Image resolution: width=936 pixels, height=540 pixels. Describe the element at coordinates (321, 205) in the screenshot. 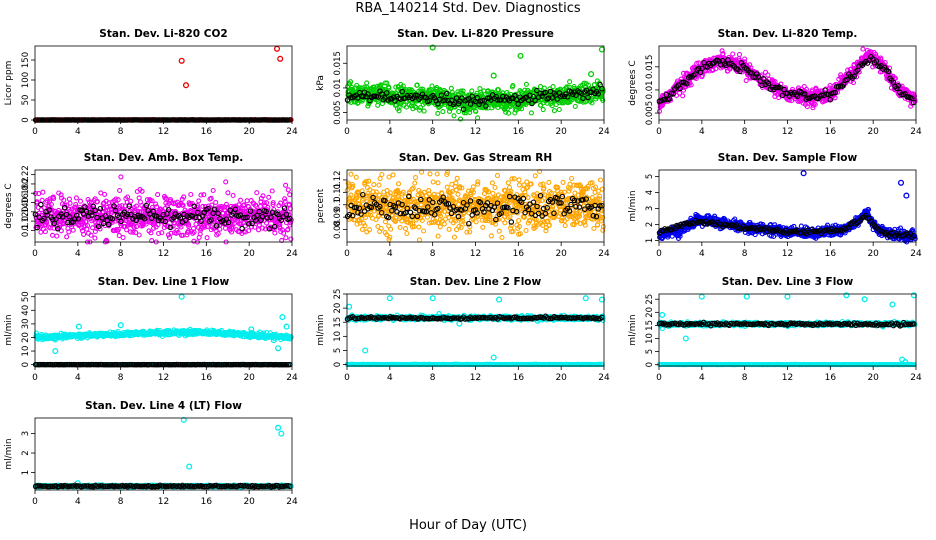

I see `y-axis-label: percent` at that location.